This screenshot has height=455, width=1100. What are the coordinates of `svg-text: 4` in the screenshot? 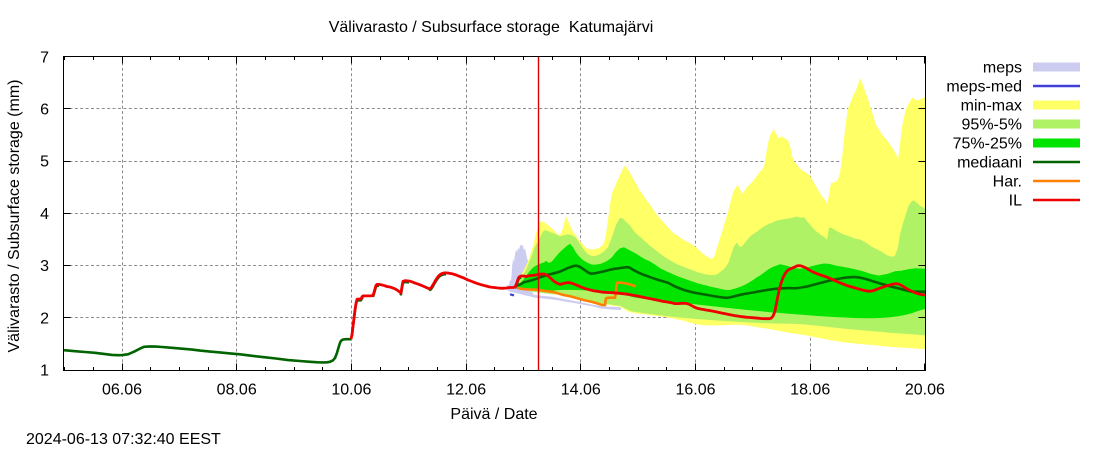 It's located at (44, 214).